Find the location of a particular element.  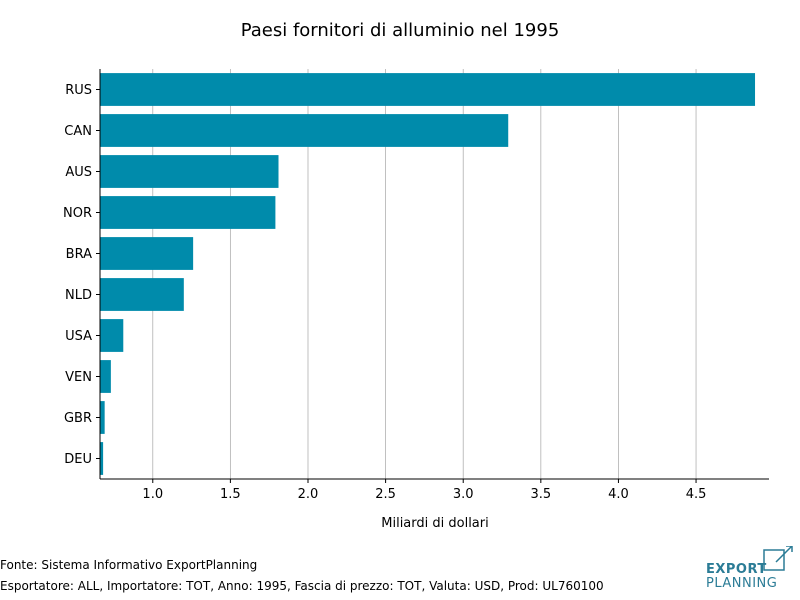

y-tick-label: BRA is located at coordinates (79, 254).